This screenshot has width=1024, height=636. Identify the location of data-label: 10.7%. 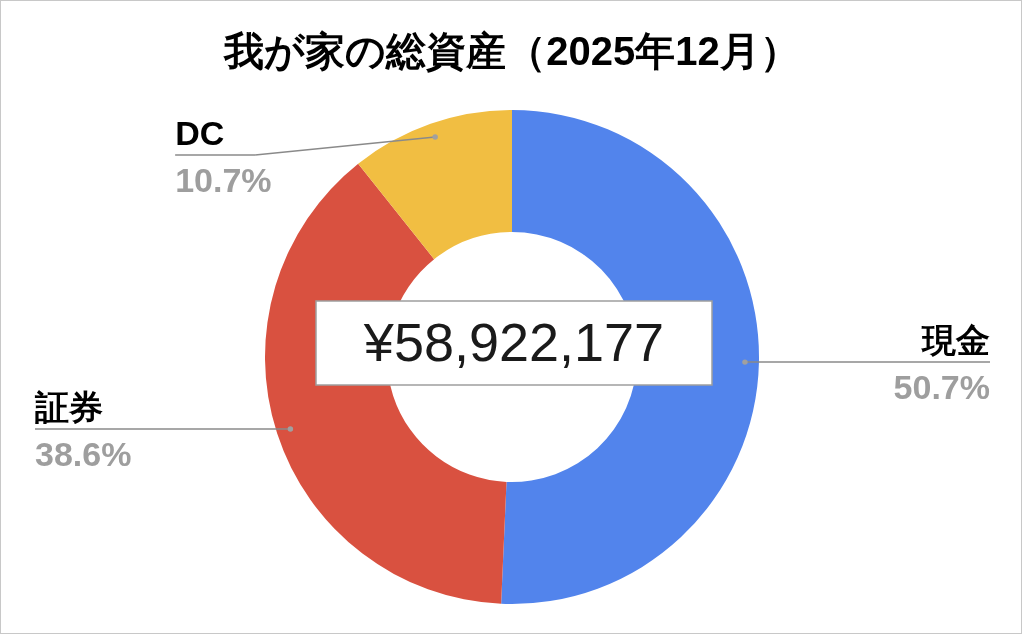
(223, 180).